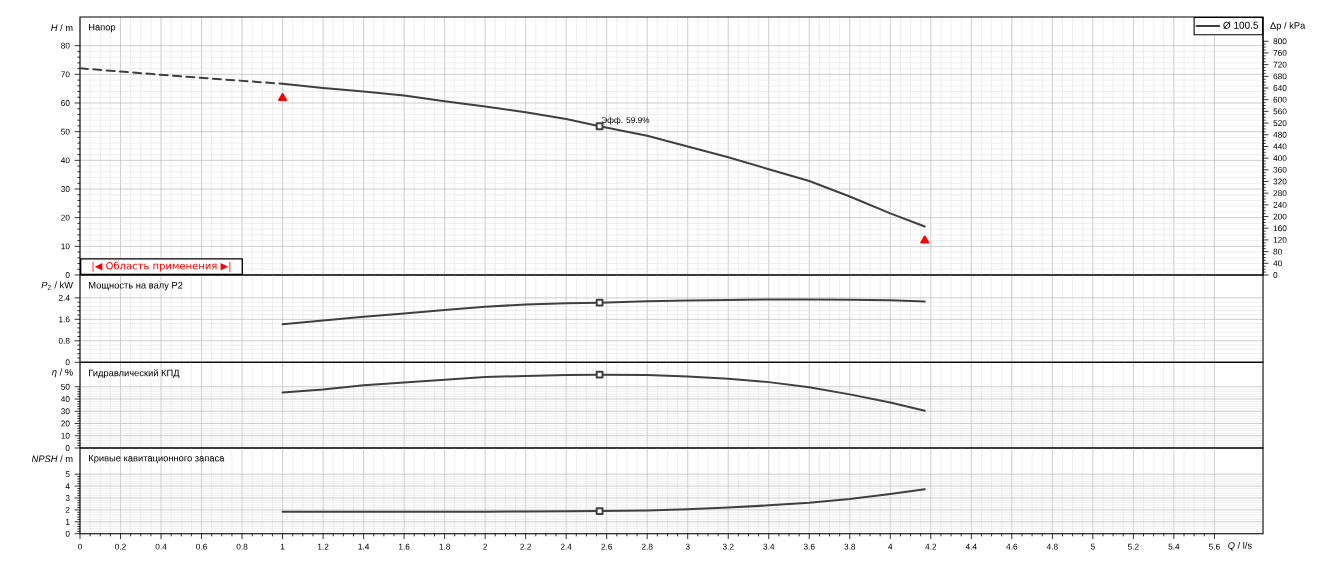 The width and height of the screenshot is (1344, 571). I want to click on y2-tick-label: 480, so click(1280, 134).